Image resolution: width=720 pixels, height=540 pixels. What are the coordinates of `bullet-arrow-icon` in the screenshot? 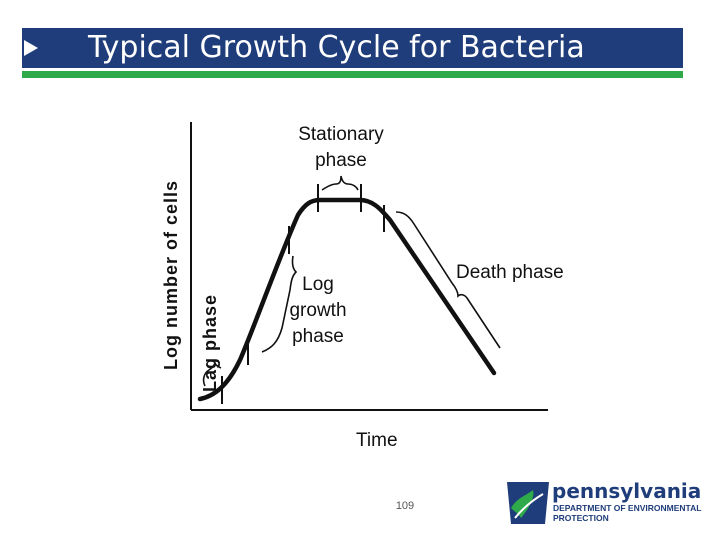 It's located at (31, 48).